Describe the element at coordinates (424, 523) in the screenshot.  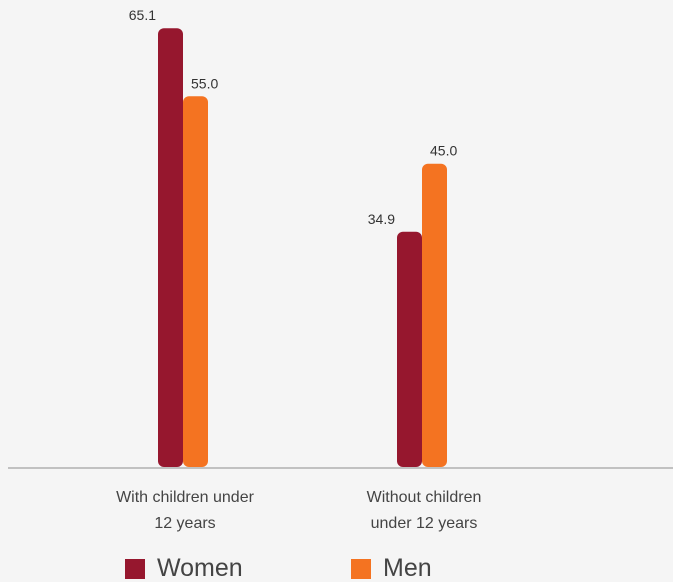
I see `category-label-1-line-1: under 12 years` at that location.